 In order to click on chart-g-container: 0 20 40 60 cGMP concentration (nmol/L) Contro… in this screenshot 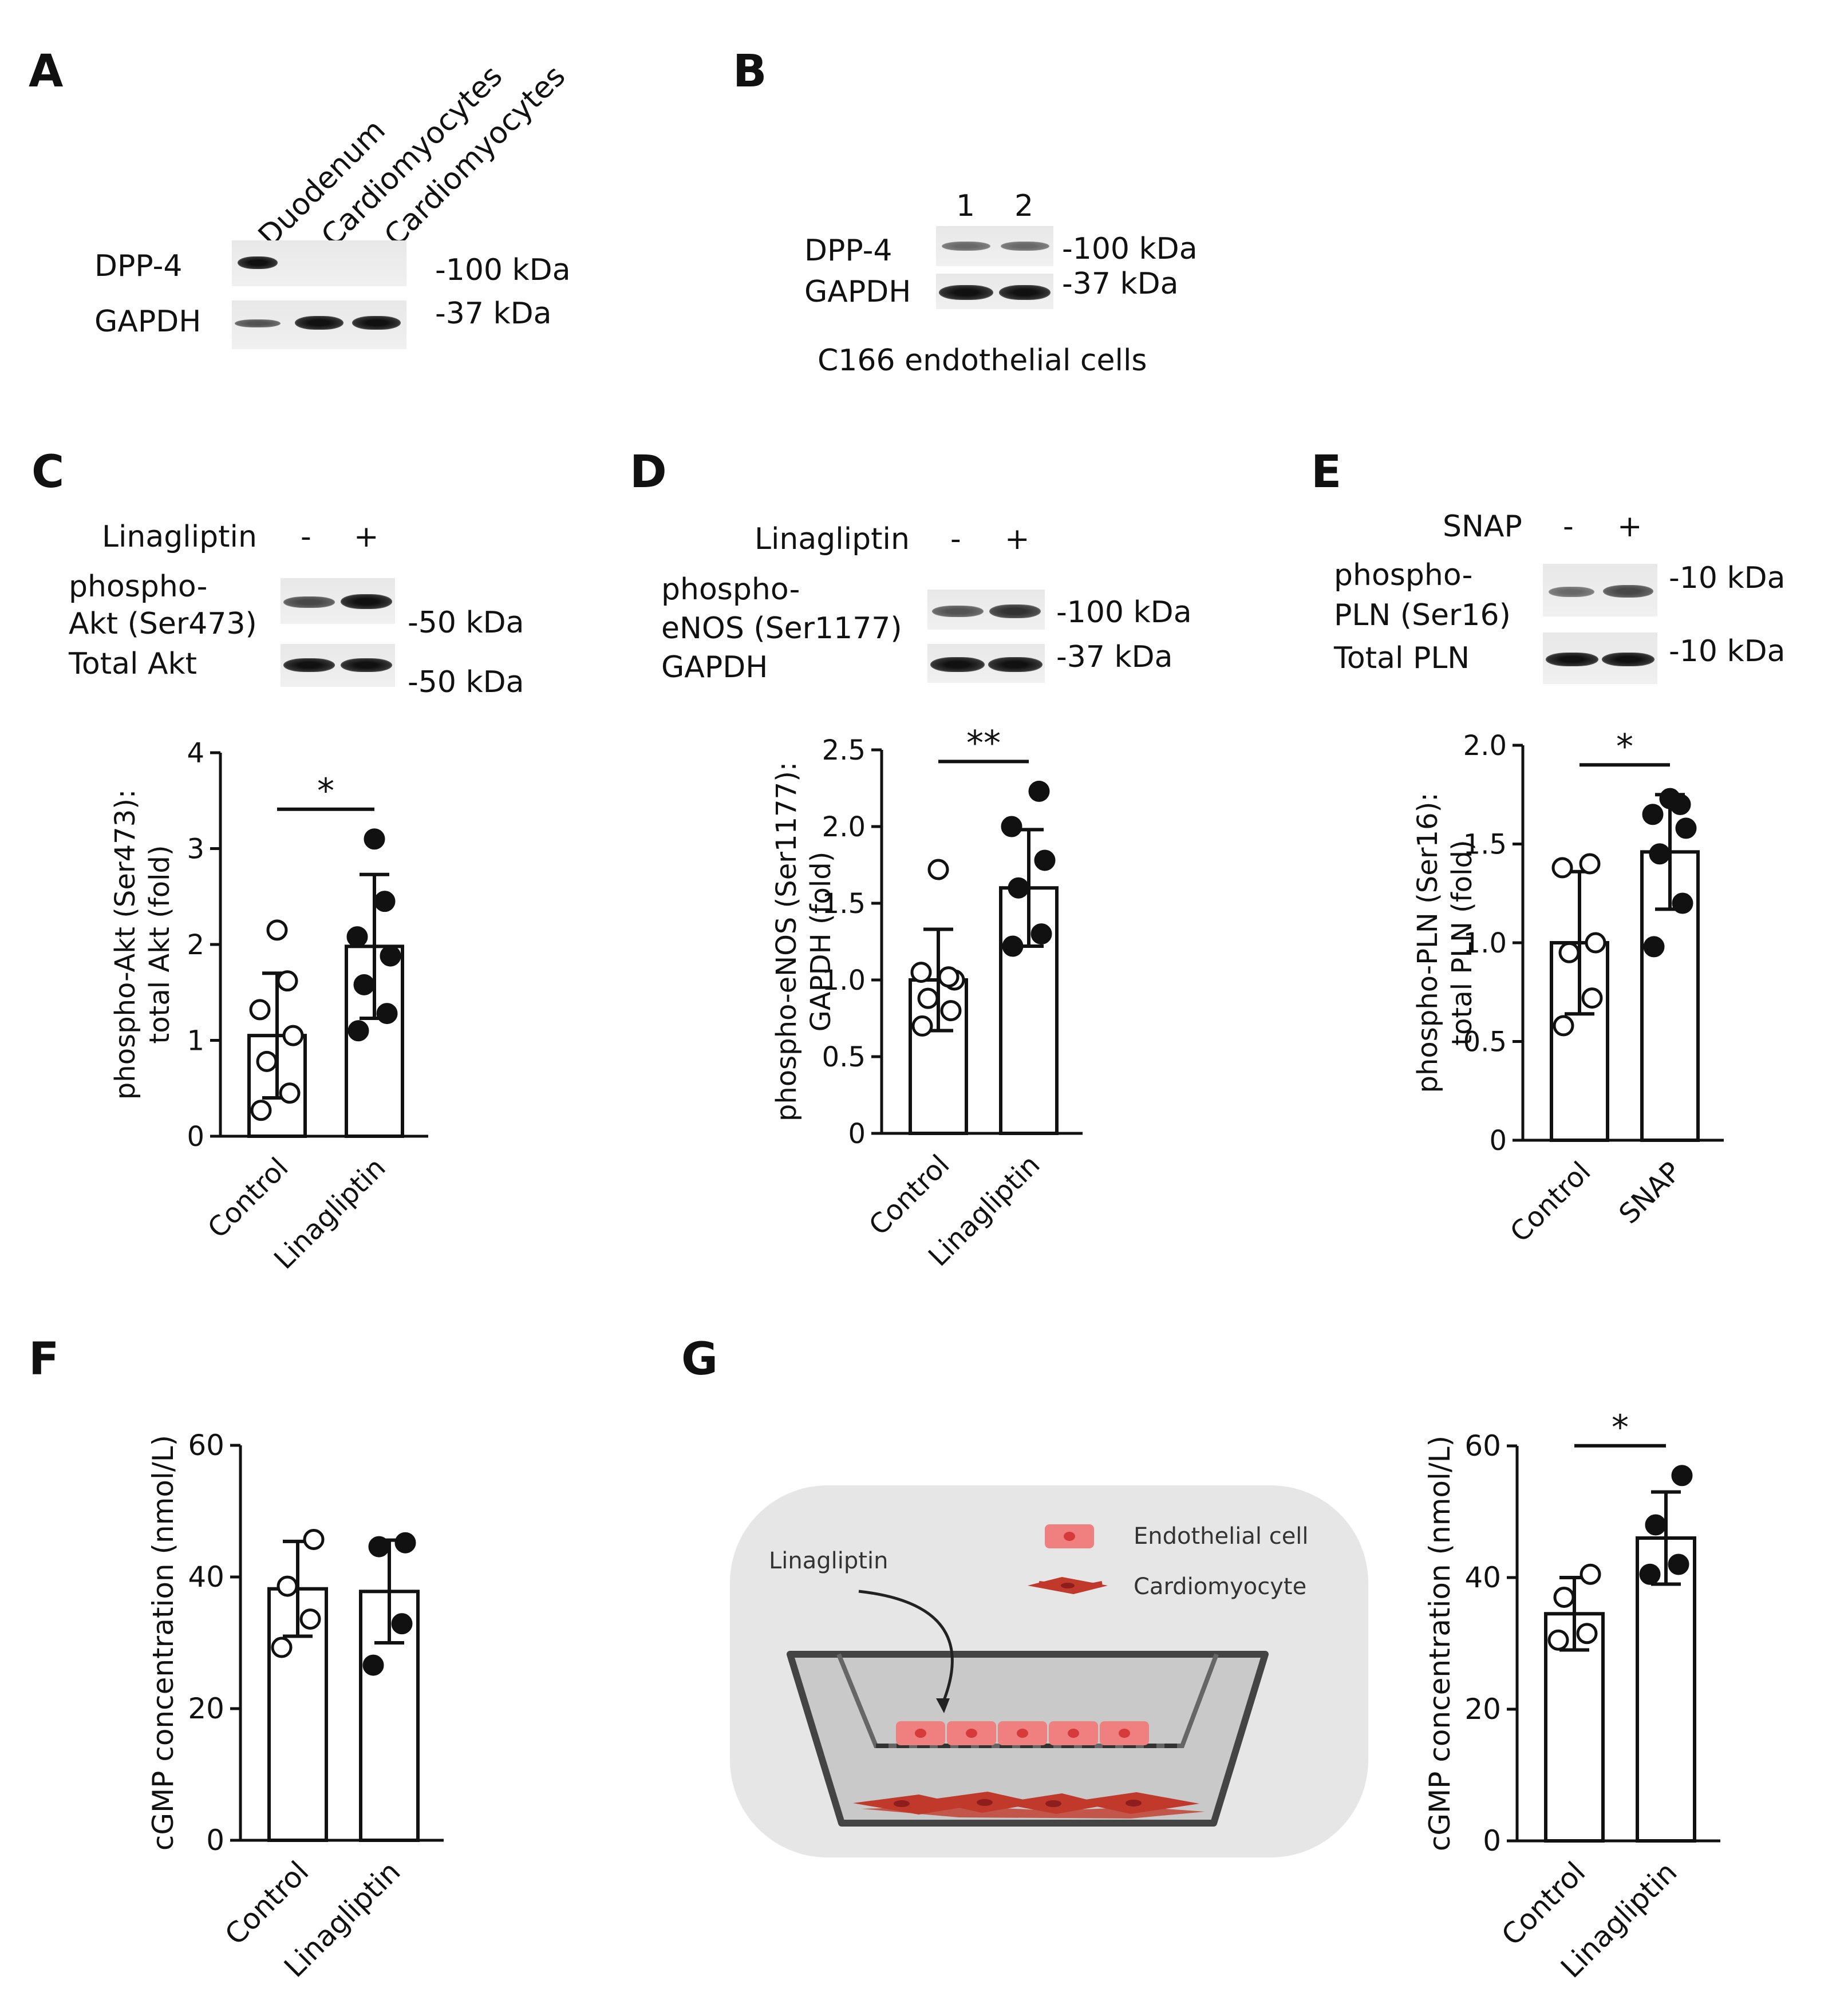, I will do `click(1626, 1697)`.